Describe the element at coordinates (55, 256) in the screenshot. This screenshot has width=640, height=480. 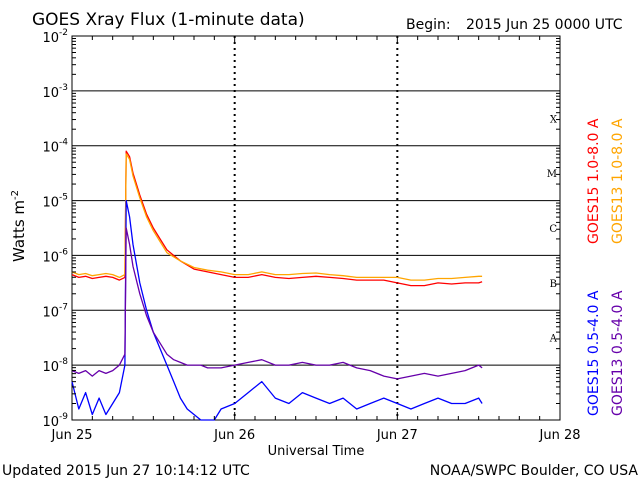
I see `y-tick-label: 10⁻⁶` at that location.